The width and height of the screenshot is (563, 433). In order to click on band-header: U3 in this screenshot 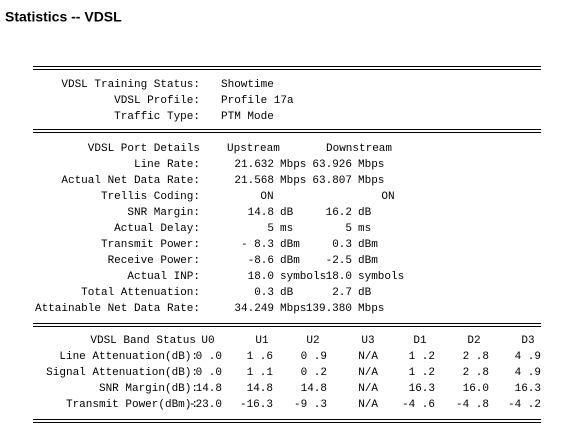, I will do `click(367, 341)`.